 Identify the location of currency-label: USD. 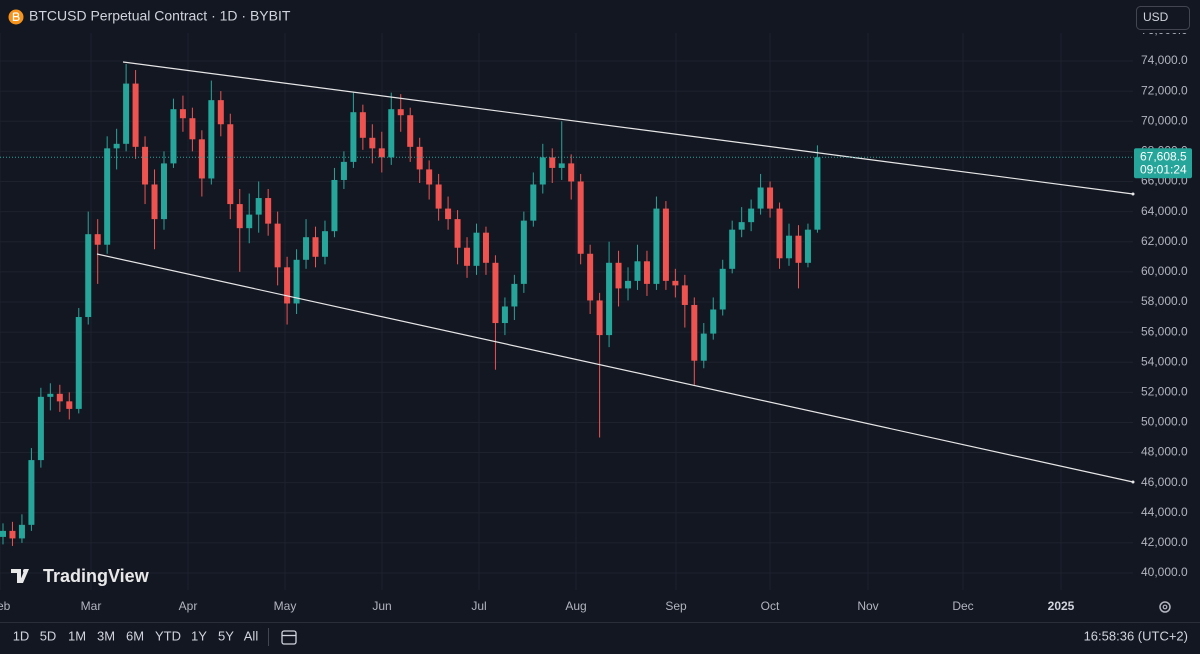
(1156, 17).